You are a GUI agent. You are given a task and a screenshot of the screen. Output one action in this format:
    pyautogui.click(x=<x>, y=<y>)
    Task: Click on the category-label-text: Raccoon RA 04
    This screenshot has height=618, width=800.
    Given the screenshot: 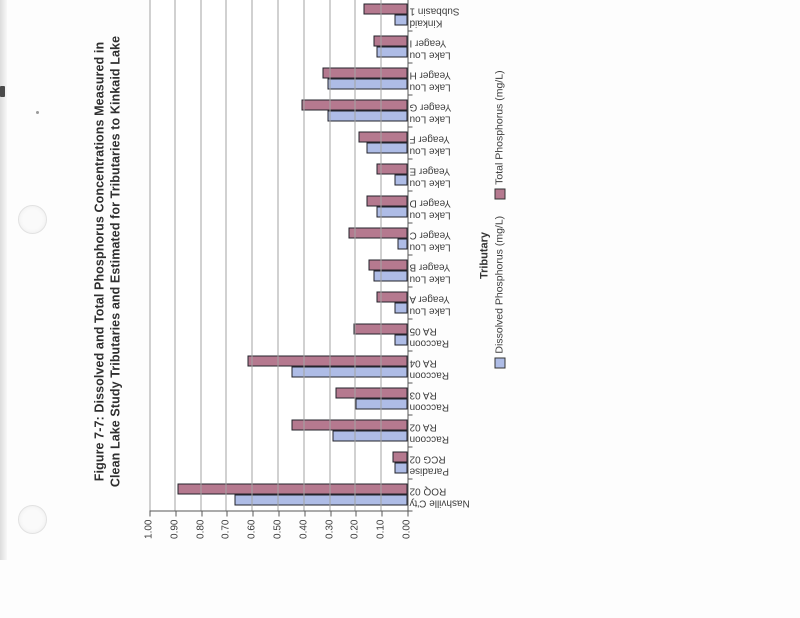 What is the action you would take?
    pyautogui.click(x=445, y=368)
    